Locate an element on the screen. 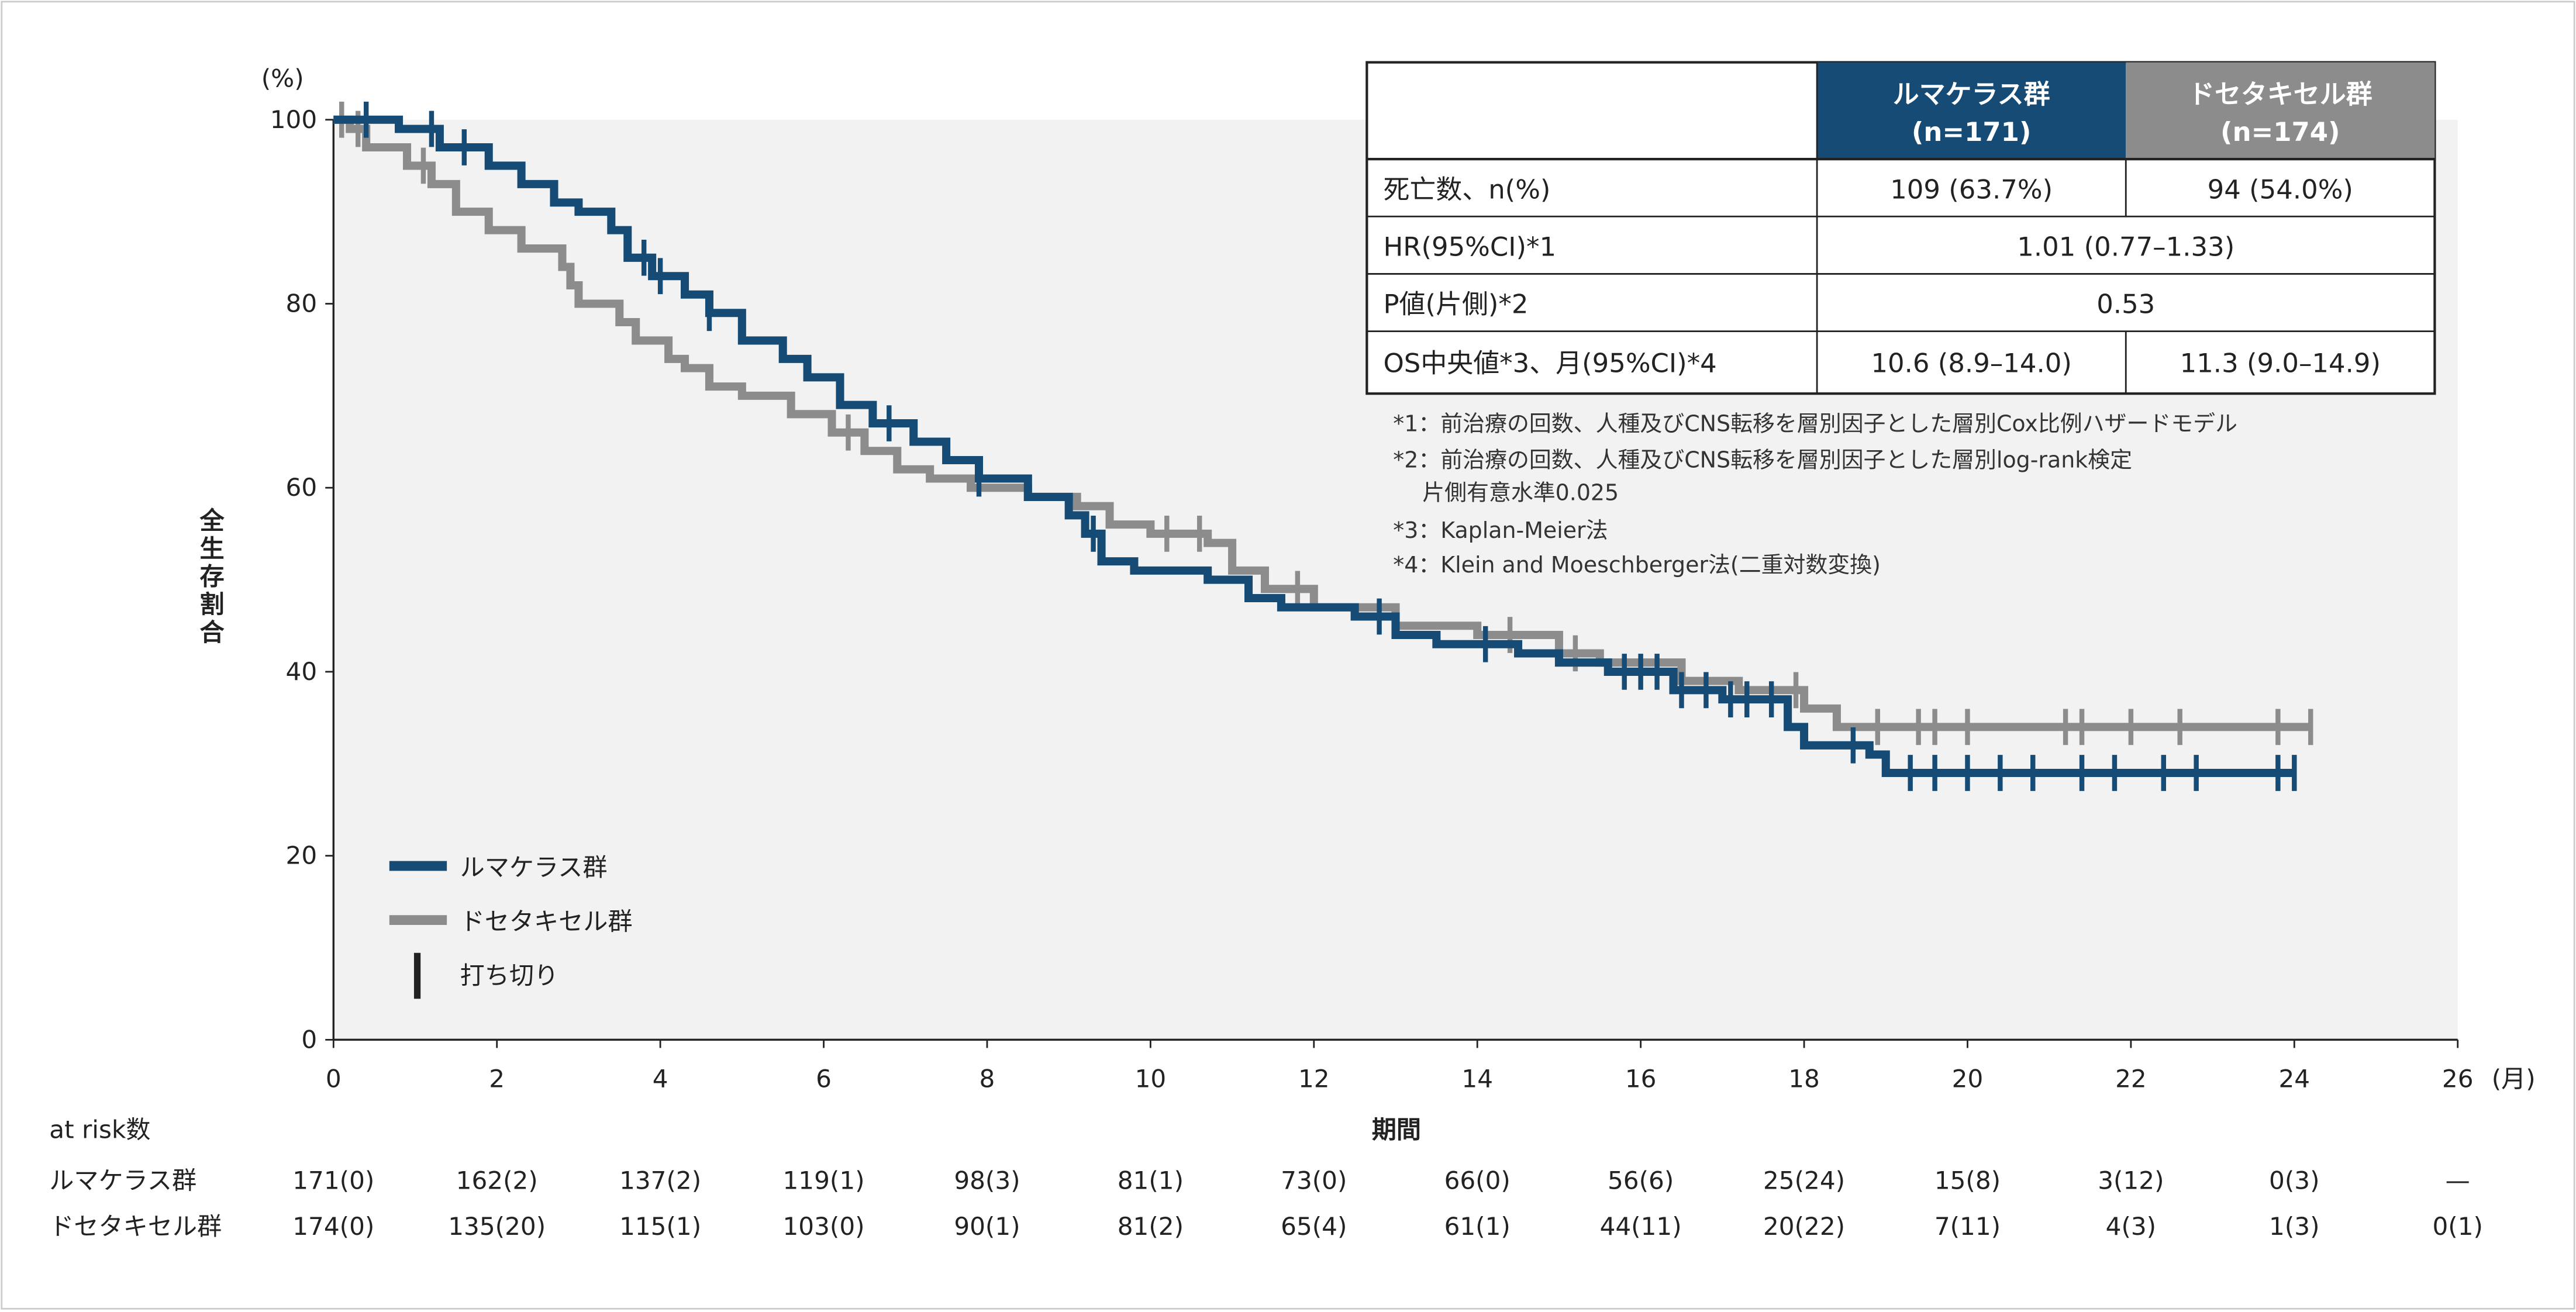 Image resolution: width=2576 pixels, height=1312 pixels. x-tick-label: 22 is located at coordinates (2131, 1079).